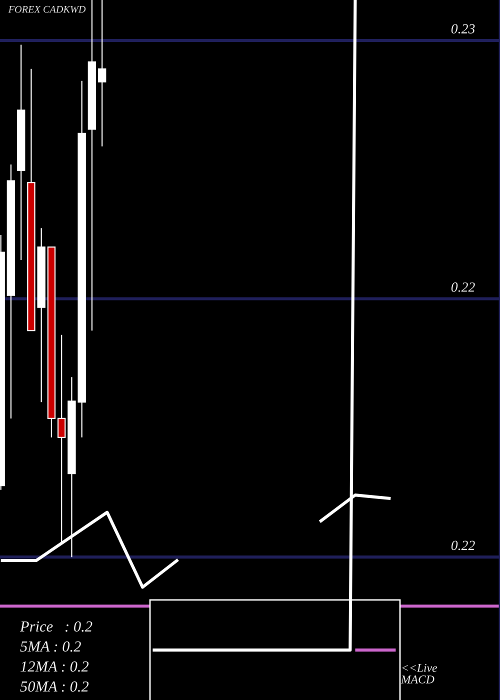 The image size is (500, 700). What do you see at coordinates (50, 646) in the screenshot?
I see `annotation: 5MA : 0.2` at bounding box center [50, 646].